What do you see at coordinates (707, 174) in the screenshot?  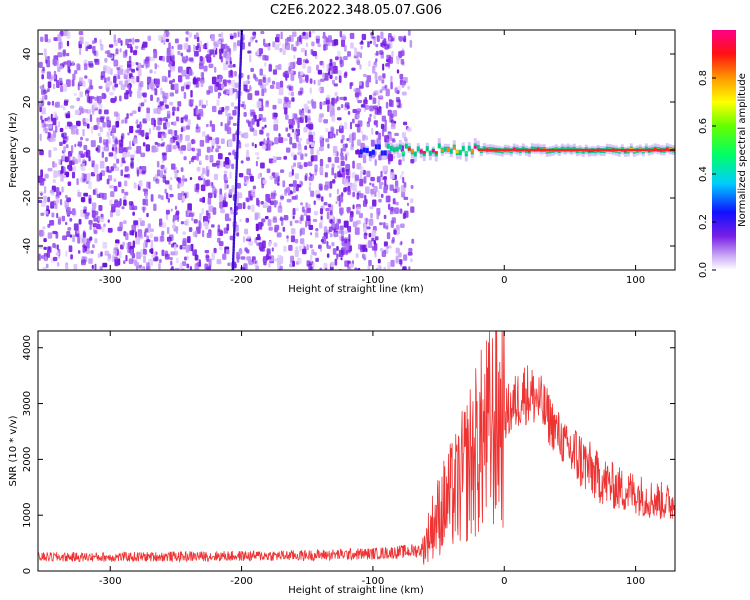 I see `colorbar-ticks: 0.00.20.40.60.8` at bounding box center [707, 174].